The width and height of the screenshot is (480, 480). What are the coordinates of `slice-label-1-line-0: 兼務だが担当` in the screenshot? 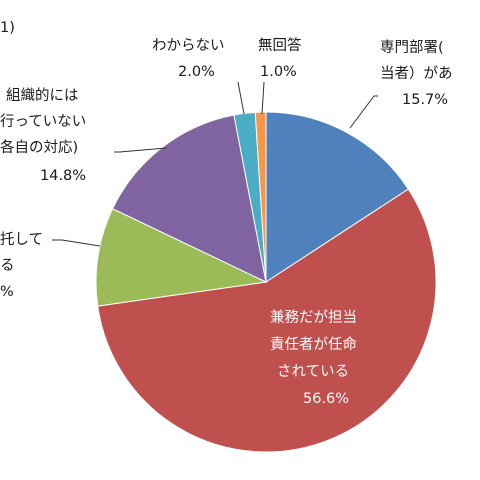 It's located at (313, 317).